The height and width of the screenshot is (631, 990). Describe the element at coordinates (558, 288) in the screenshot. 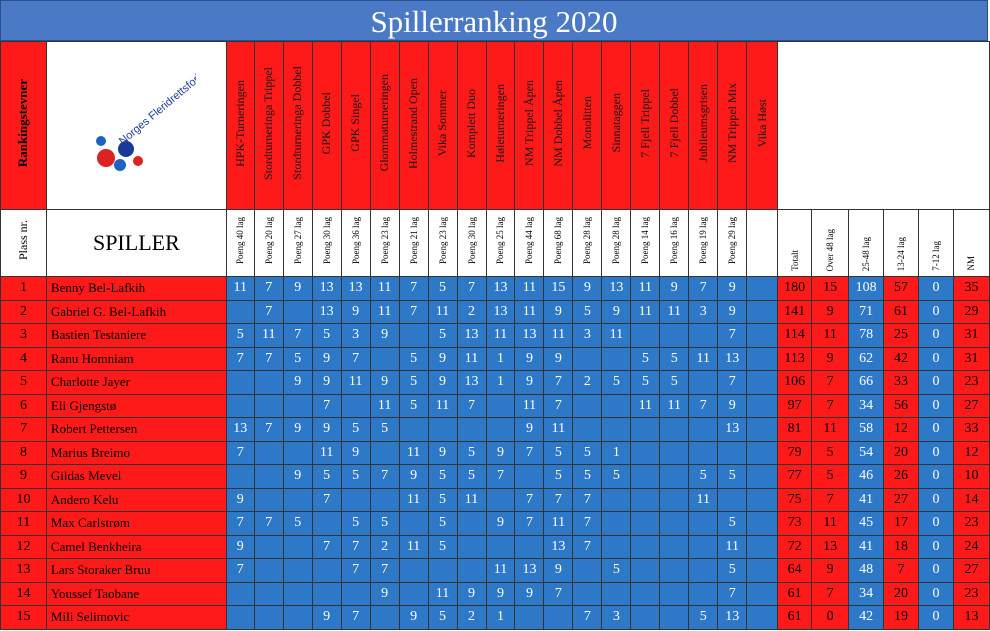

I see `score-cell: 15` at that location.